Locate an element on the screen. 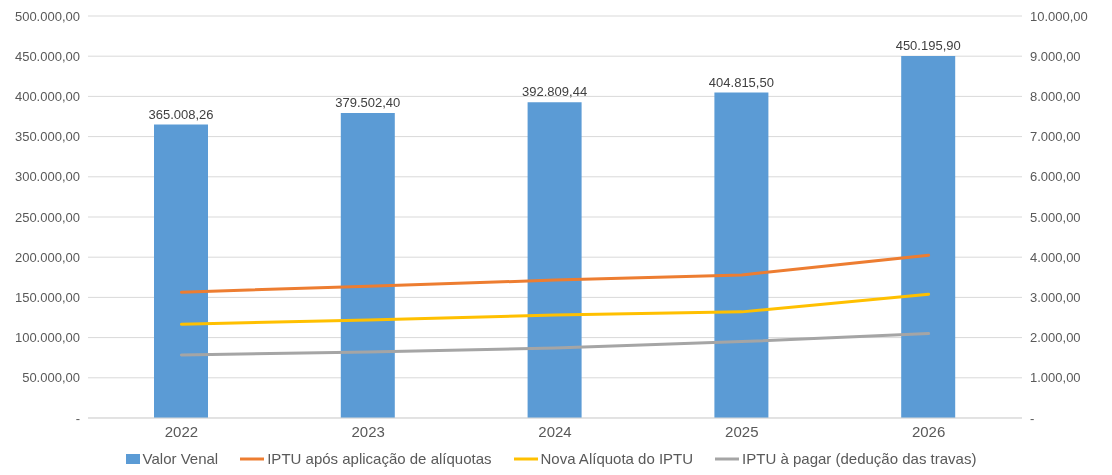 The height and width of the screenshot is (475, 1112). data-label: 450.195,90 is located at coordinates (928, 46).